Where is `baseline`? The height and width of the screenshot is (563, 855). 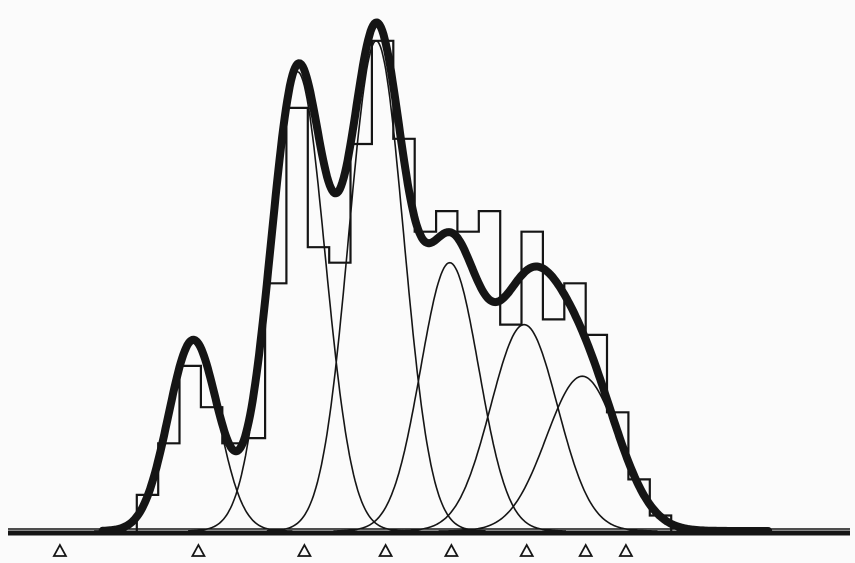 baseline is located at coordinates (429, 532).